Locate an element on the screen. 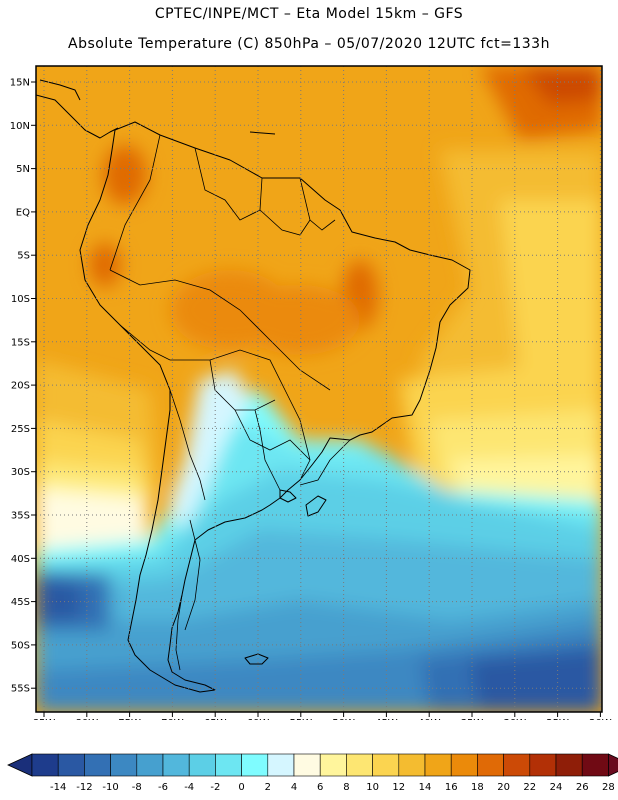 Image resolution: width=618 pixels, height=800 pixels. colorbar-label: 2 is located at coordinates (268, 787).